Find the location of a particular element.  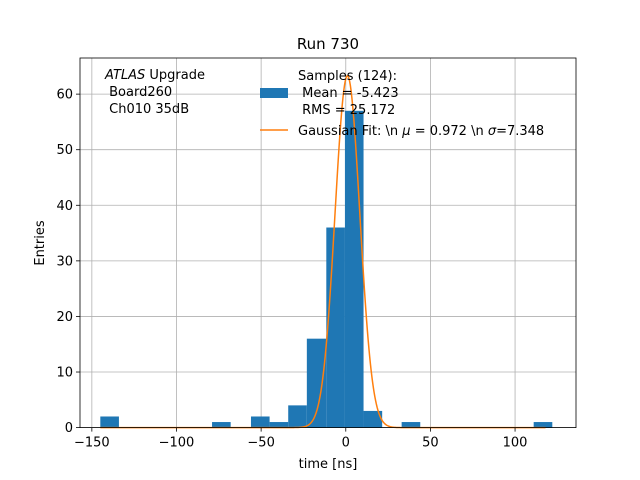

annotation-atlas: ATLAS is located at coordinates (124, 75).